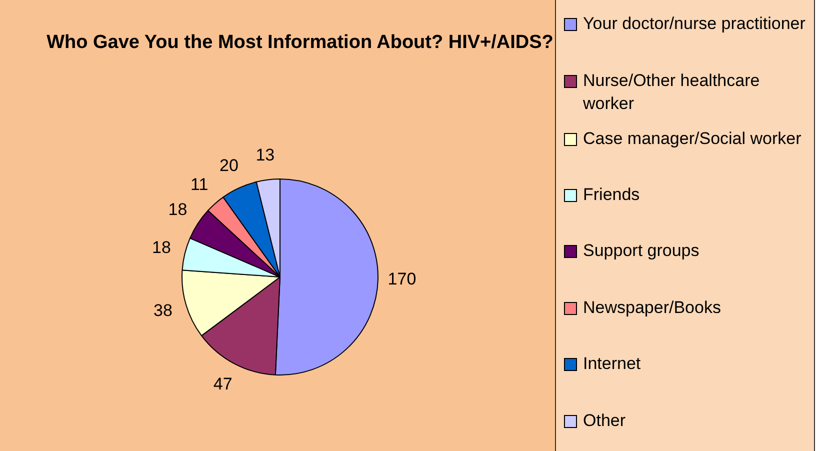  What do you see at coordinates (162, 310) in the screenshot?
I see `data-label: 38` at bounding box center [162, 310].